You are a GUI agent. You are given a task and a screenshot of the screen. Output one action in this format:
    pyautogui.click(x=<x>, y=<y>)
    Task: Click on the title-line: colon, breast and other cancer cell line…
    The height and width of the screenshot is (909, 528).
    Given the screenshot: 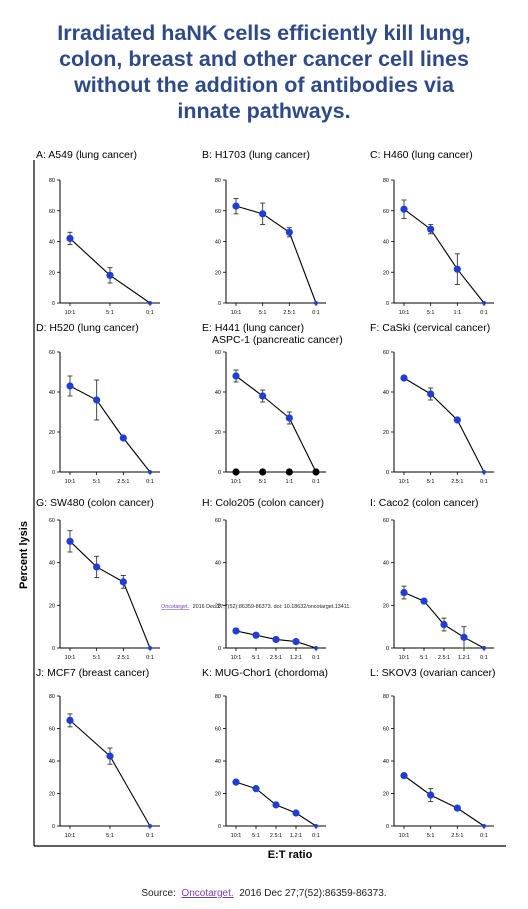 What is the action you would take?
    pyautogui.click(x=264, y=59)
    